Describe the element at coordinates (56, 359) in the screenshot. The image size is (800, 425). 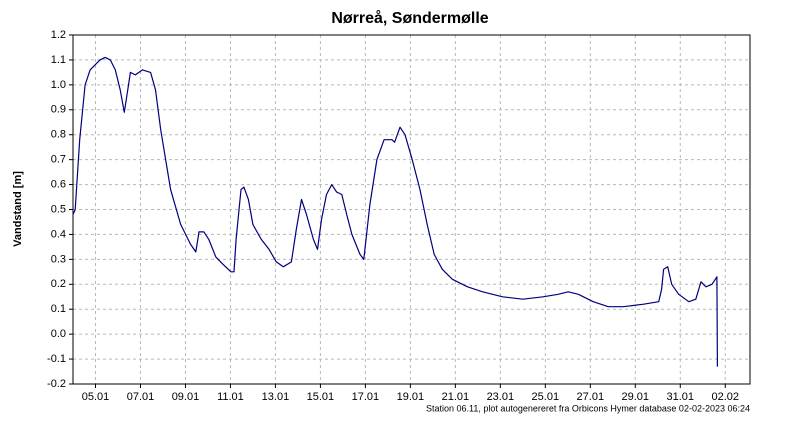
I see `y-tick-label: -0.1` at that location.